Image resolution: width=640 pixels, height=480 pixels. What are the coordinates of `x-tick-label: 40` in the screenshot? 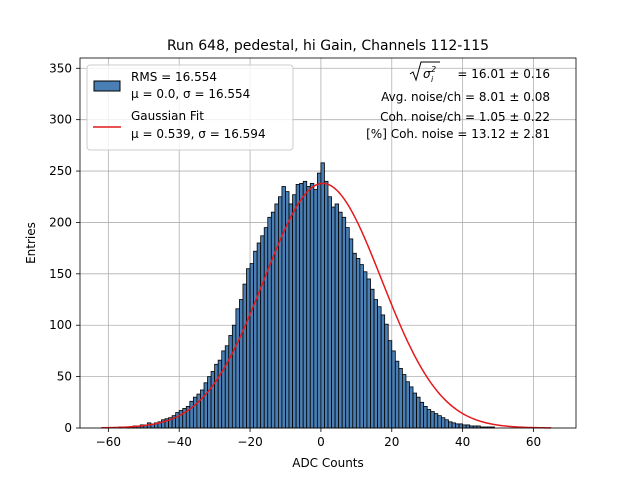 It's located at (462, 442).